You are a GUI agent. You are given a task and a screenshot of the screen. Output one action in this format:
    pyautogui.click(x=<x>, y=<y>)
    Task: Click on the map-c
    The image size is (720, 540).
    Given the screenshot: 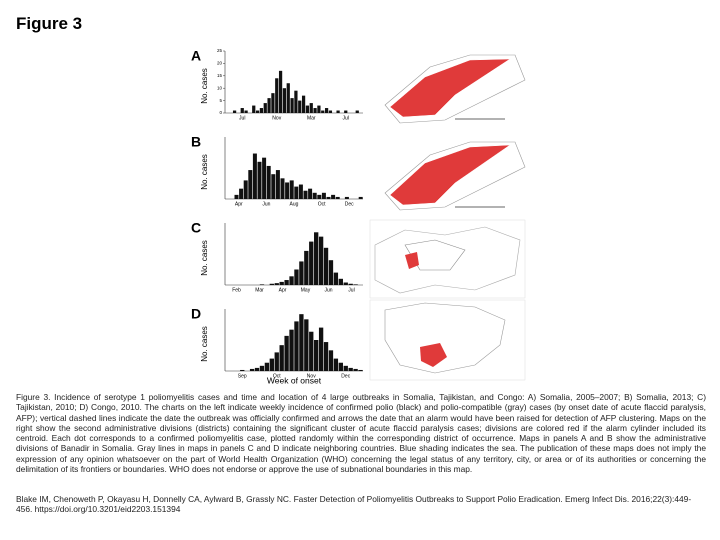 What is the action you would take?
    pyautogui.click(x=447, y=259)
    